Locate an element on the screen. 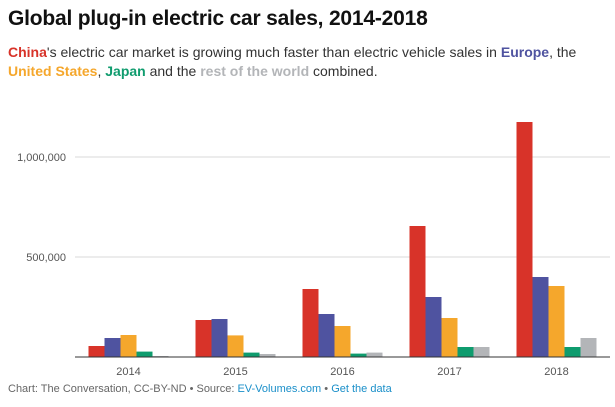 This screenshot has width=615, height=407. bar-united-states-2016 is located at coordinates (342, 341).